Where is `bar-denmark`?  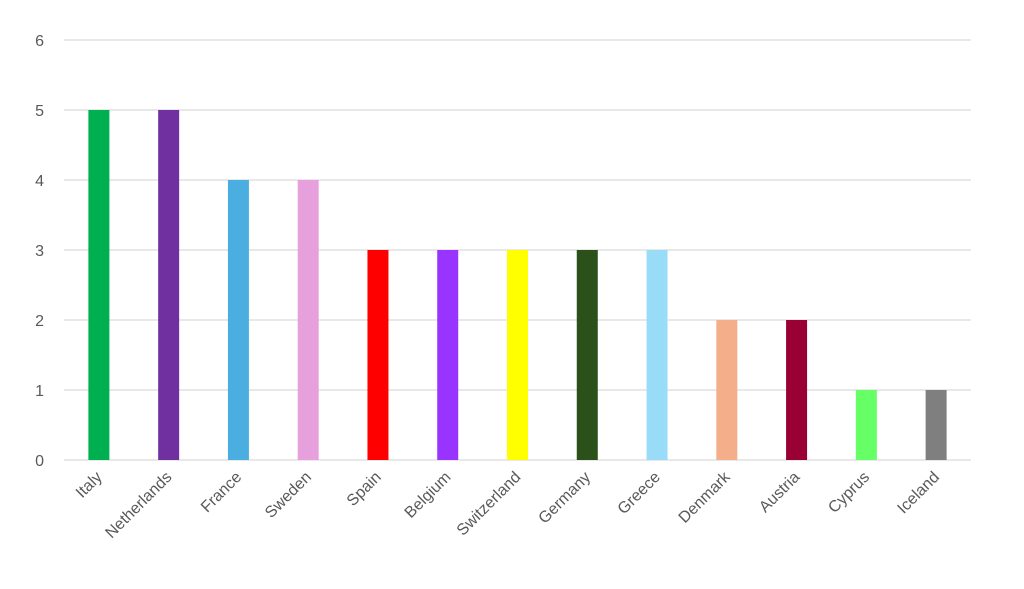
bar-denmark is located at coordinates (727, 390).